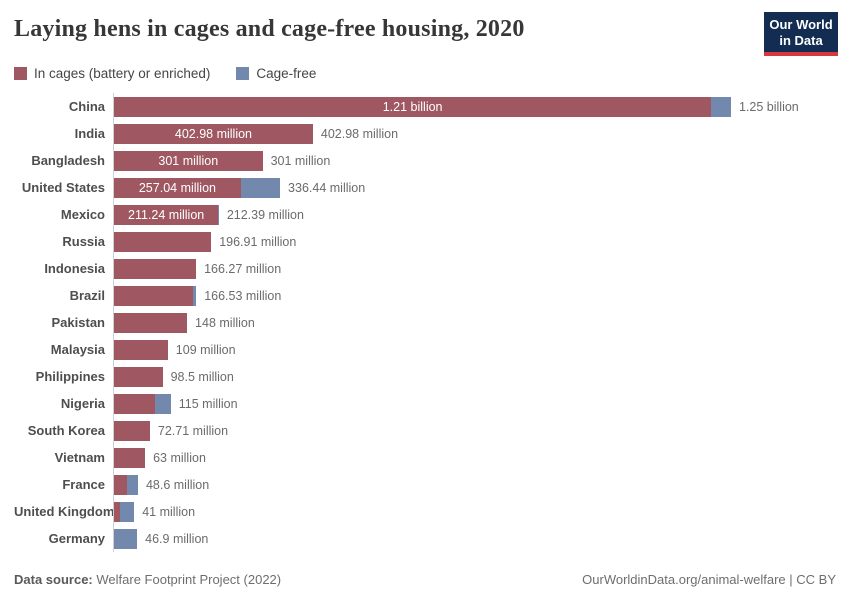 The height and width of the screenshot is (600, 850). What do you see at coordinates (82, 214) in the screenshot?
I see `country-label: Mexico` at bounding box center [82, 214].